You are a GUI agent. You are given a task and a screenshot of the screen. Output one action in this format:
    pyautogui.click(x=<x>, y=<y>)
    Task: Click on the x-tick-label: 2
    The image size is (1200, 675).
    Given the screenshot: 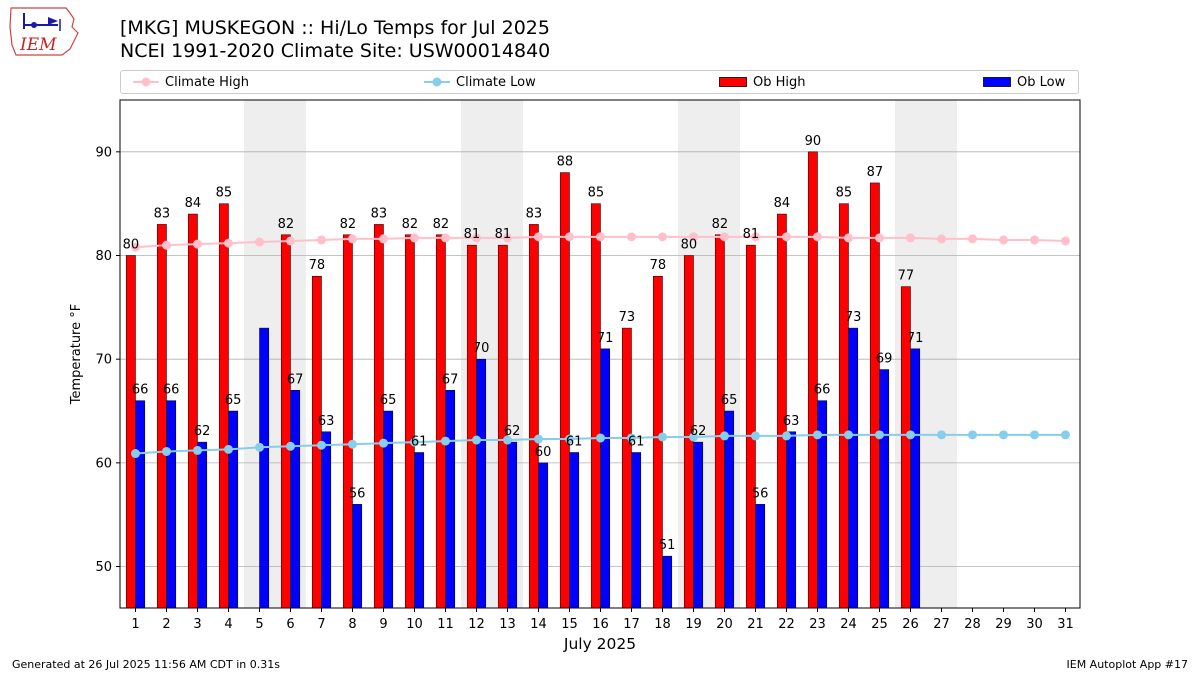 What is the action you would take?
    pyautogui.click(x=166, y=624)
    